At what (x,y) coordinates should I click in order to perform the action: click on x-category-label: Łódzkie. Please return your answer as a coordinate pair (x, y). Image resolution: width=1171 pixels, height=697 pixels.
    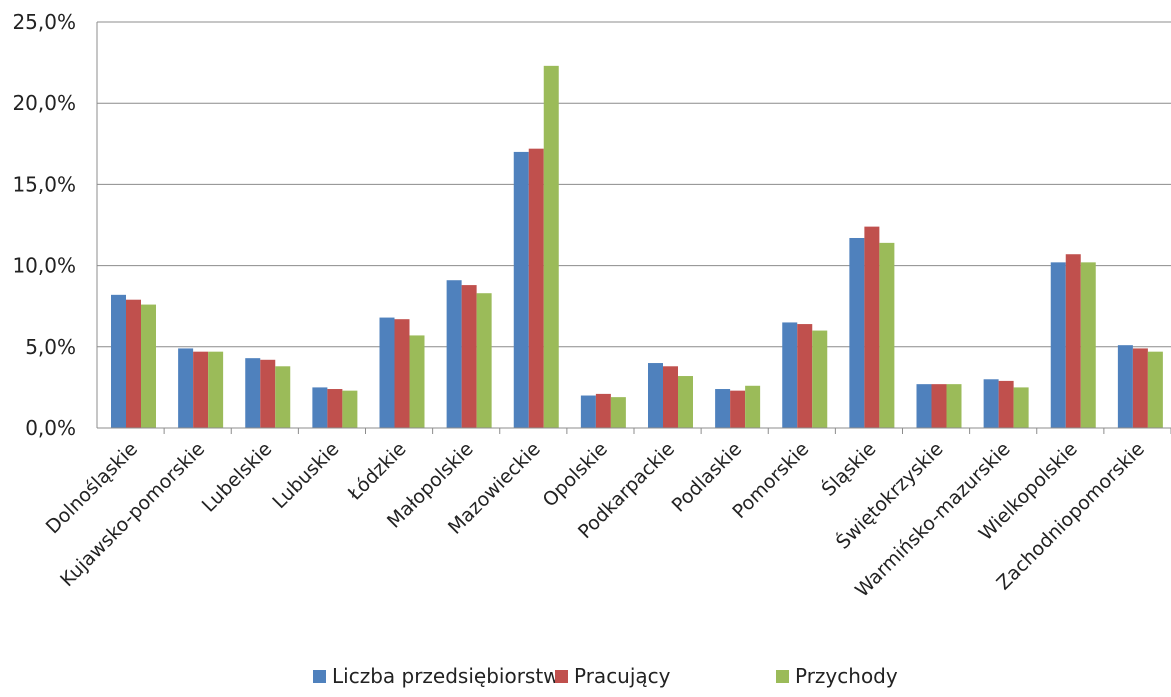
    Looking at the image, I should click on (376, 471).